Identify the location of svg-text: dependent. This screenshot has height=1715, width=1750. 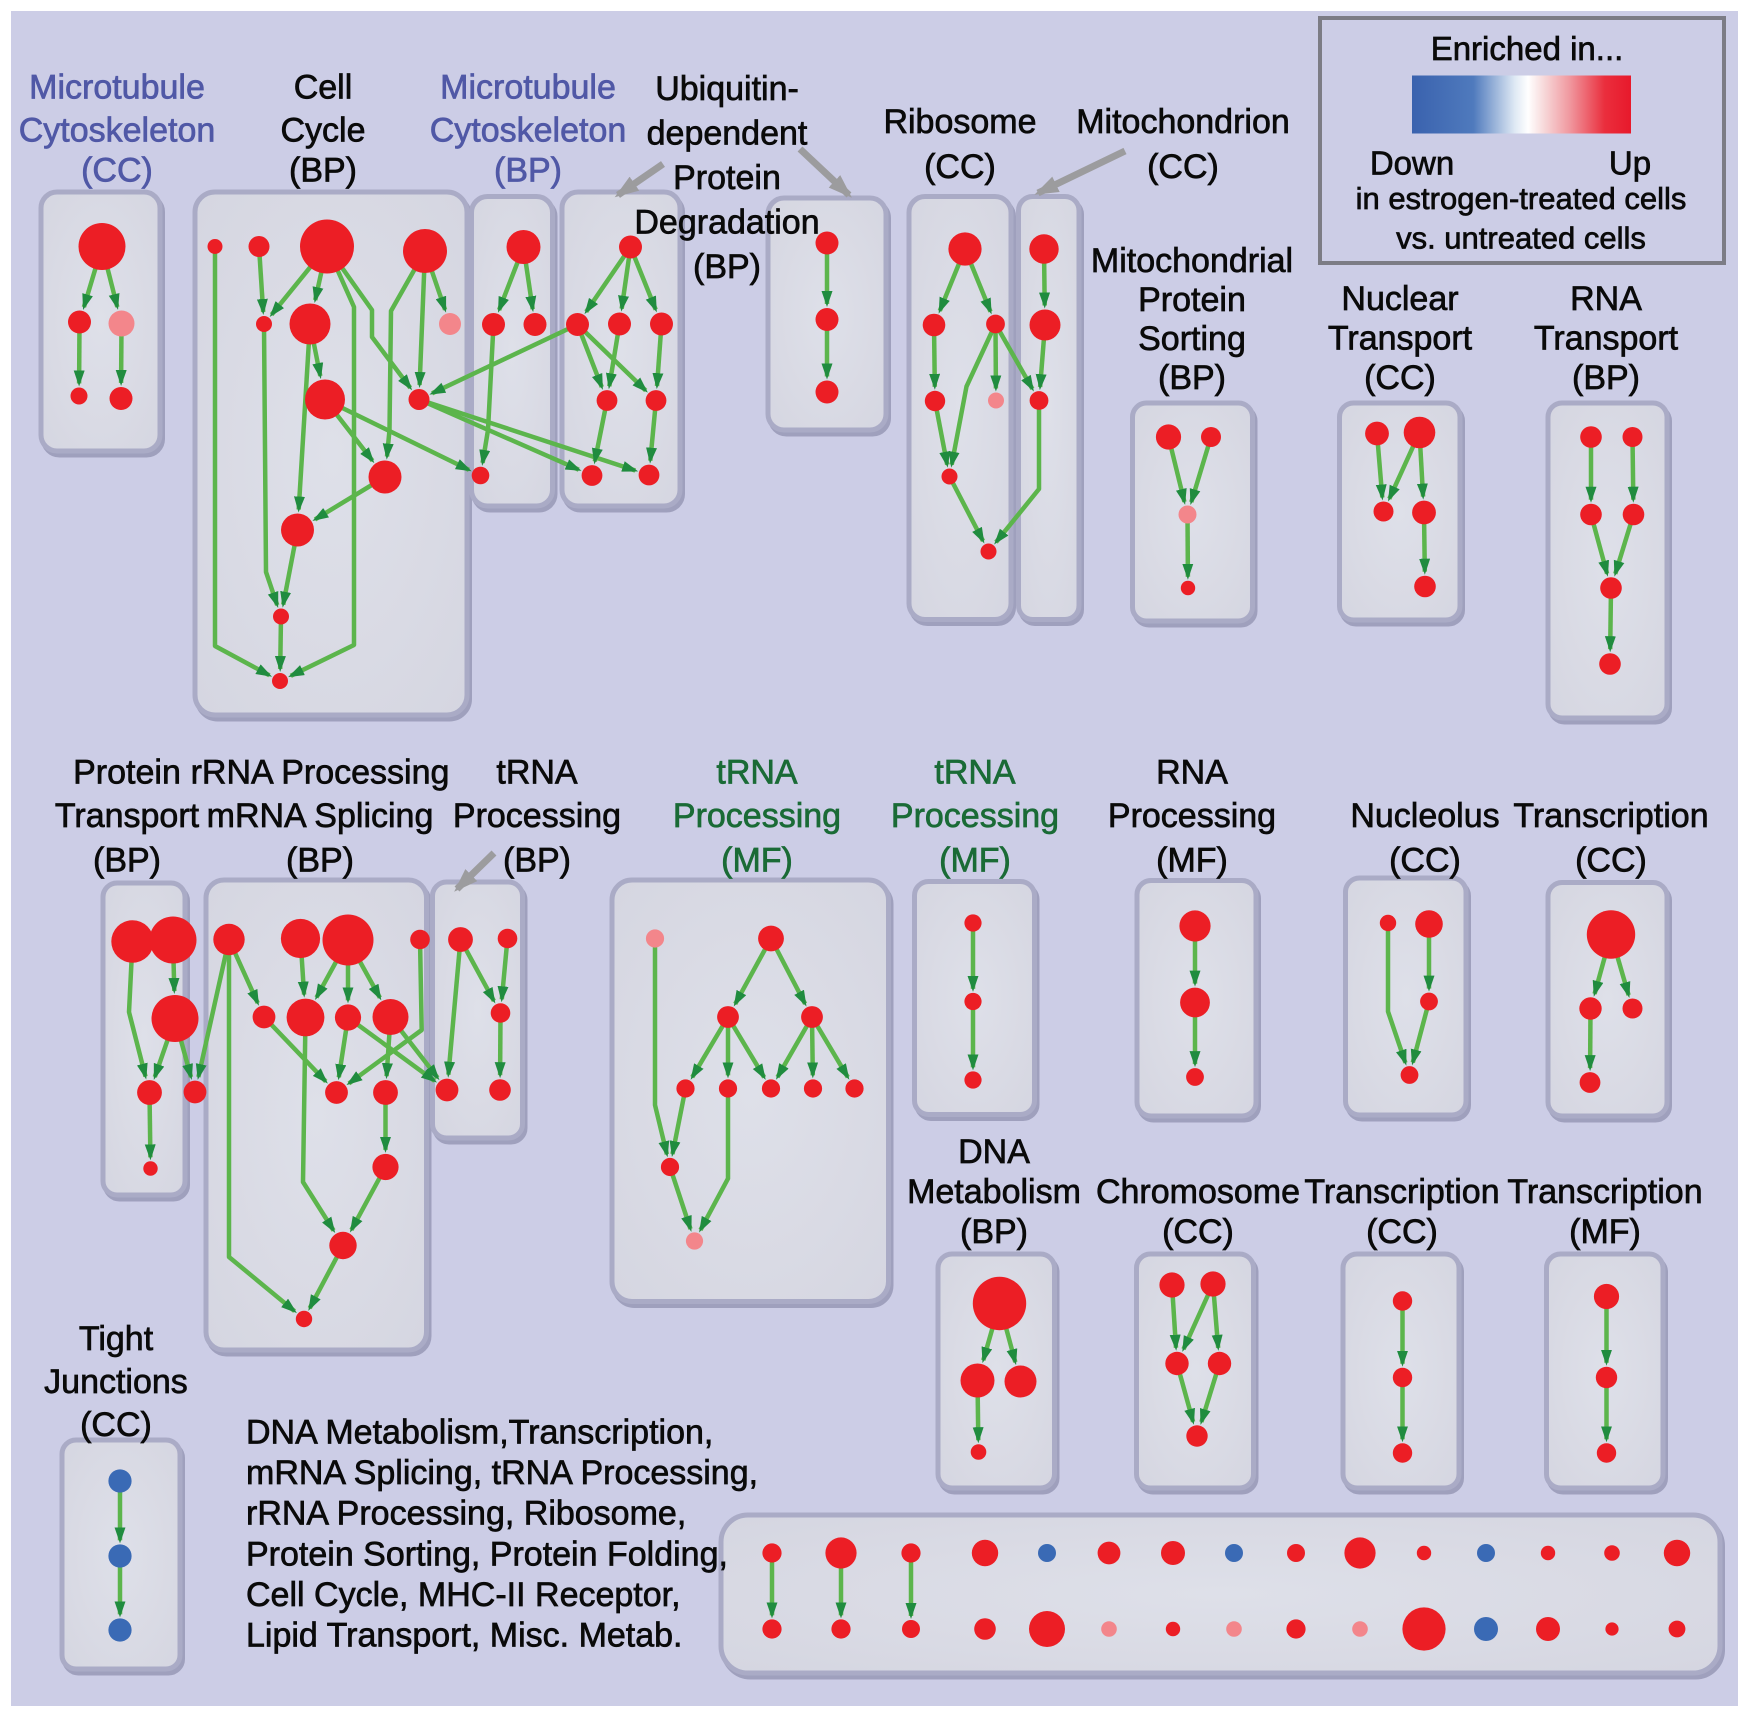
(727, 134).